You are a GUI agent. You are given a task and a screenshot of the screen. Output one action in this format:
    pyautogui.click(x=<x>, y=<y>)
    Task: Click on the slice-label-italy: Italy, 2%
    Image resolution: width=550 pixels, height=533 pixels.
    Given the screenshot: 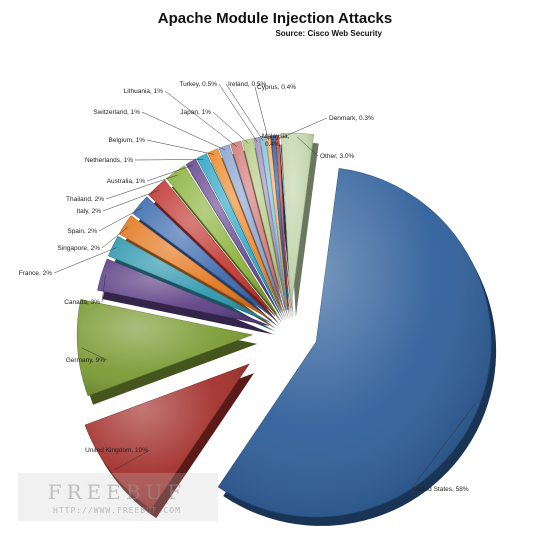 What is the action you would take?
    pyautogui.click(x=89, y=211)
    